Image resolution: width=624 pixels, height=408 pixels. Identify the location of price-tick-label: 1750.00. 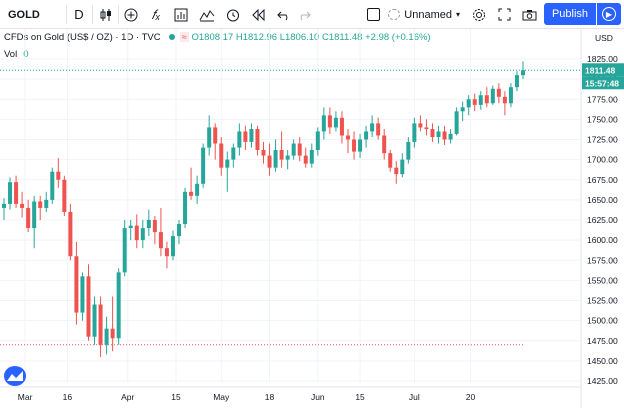
(602, 119).